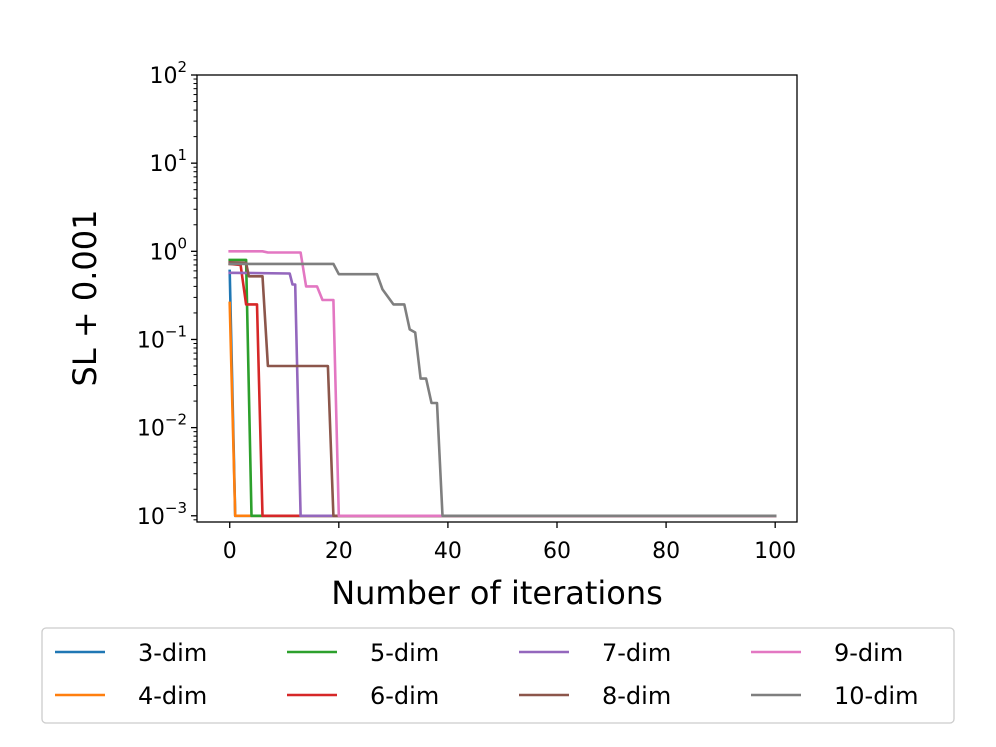 The width and height of the screenshot is (996, 747). Describe the element at coordinates (176, 420) in the screenshot. I see `y-tick-exponent: −2` at that location.